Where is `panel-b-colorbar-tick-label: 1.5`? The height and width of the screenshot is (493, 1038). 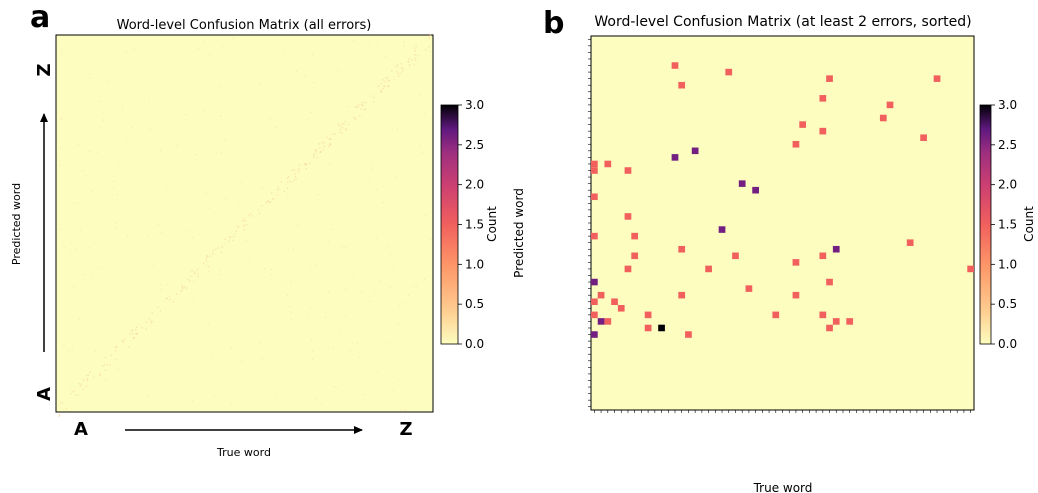 panel-b-colorbar-tick-label: 1.5 is located at coordinates (1007, 225).